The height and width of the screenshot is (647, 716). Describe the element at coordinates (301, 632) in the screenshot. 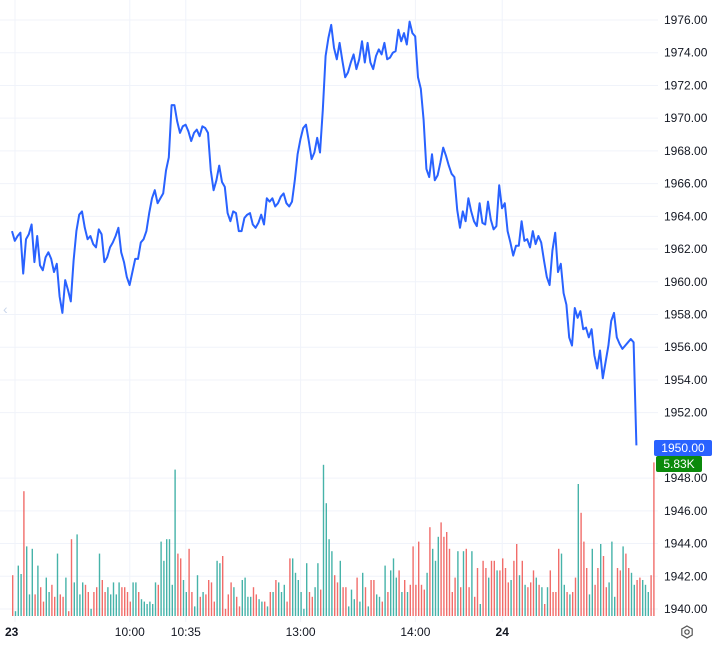

I see `x-tick-label: 13:00` at that location.